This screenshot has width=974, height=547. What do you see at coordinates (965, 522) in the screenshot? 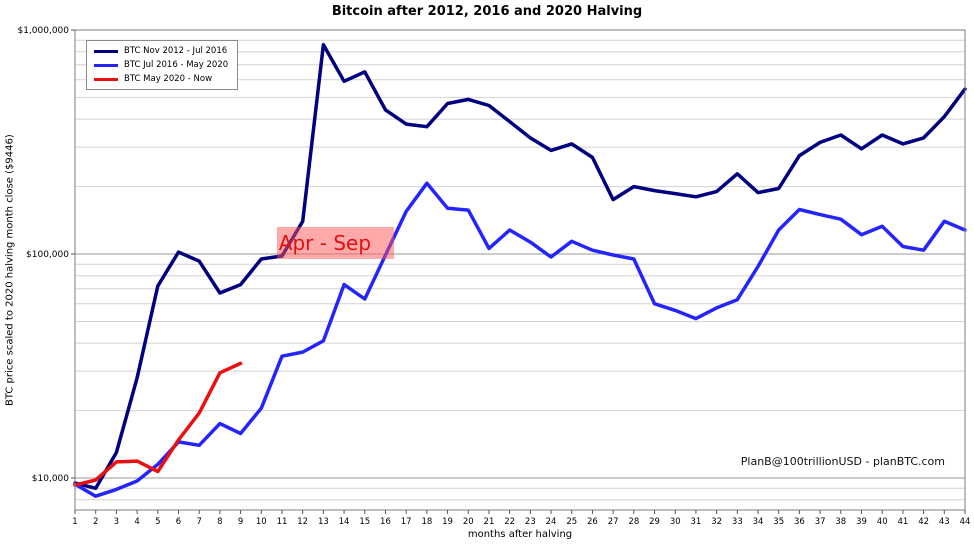
I see `svg-text: 44` at bounding box center [965, 522].